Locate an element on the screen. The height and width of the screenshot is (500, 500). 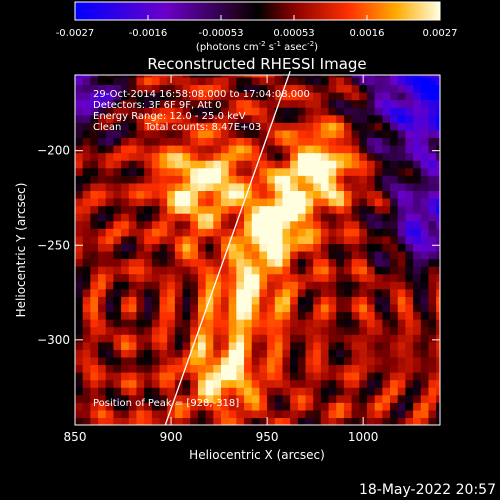
annotation-detectors: Detectors: 3F 6F 9F, Att 0 is located at coordinates (157, 105).